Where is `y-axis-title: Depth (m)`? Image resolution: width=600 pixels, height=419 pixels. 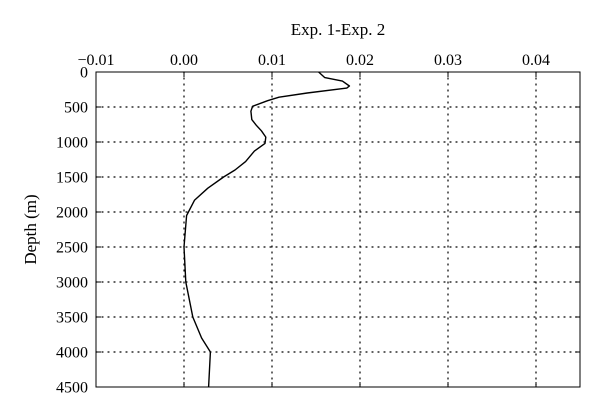 y-axis-title: Depth (m) is located at coordinates (30, 229).